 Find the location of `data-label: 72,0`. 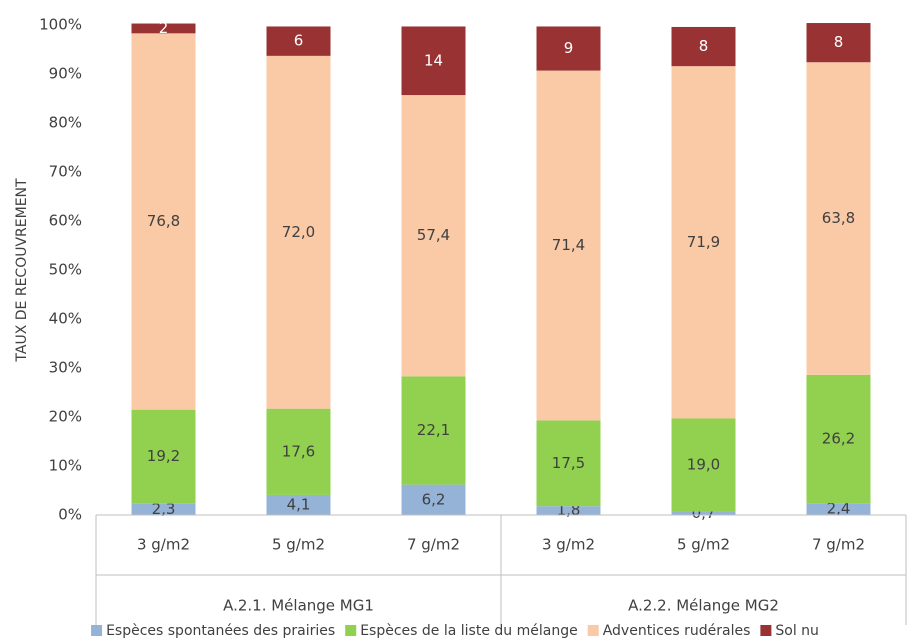

data-label: 72,0 is located at coordinates (298, 232).